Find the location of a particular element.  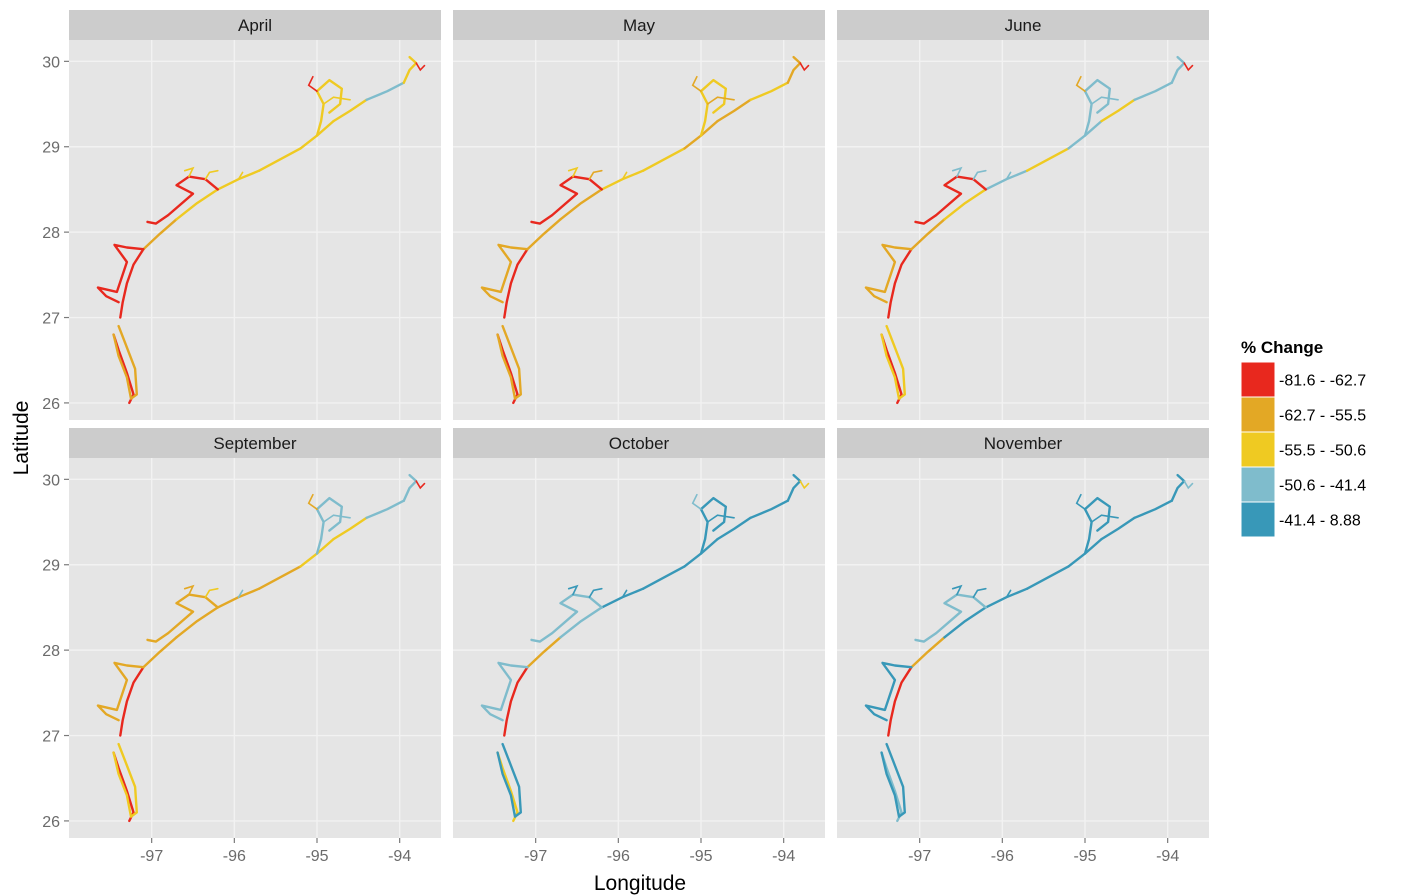

legend-label: -41.4 - 8.88 is located at coordinates (1320, 521).